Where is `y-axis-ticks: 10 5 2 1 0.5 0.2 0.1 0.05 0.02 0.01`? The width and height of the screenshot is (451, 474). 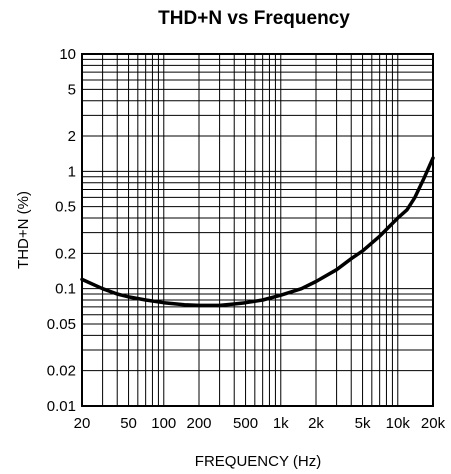 y-axis-ticks: 10 5 2 1 0.5 0.2 0.1 0.05 0.02 0.01 is located at coordinates (61, 230).